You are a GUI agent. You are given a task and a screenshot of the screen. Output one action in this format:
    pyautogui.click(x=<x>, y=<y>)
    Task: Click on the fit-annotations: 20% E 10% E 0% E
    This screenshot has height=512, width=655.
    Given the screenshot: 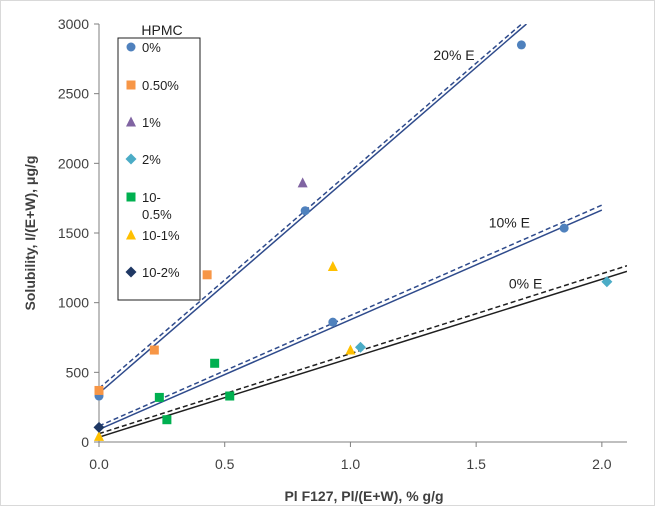 What is the action you would take?
    pyautogui.click(x=487, y=169)
    